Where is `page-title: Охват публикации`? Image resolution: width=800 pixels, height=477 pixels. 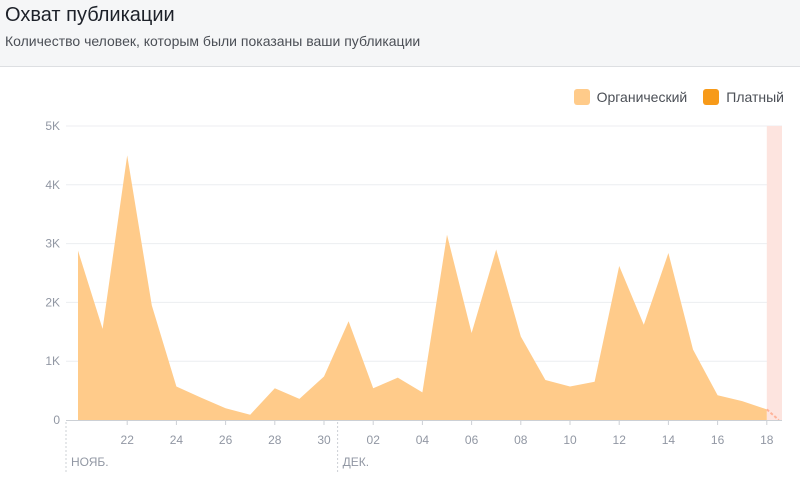
page-title: Охват публикации is located at coordinates (90, 15).